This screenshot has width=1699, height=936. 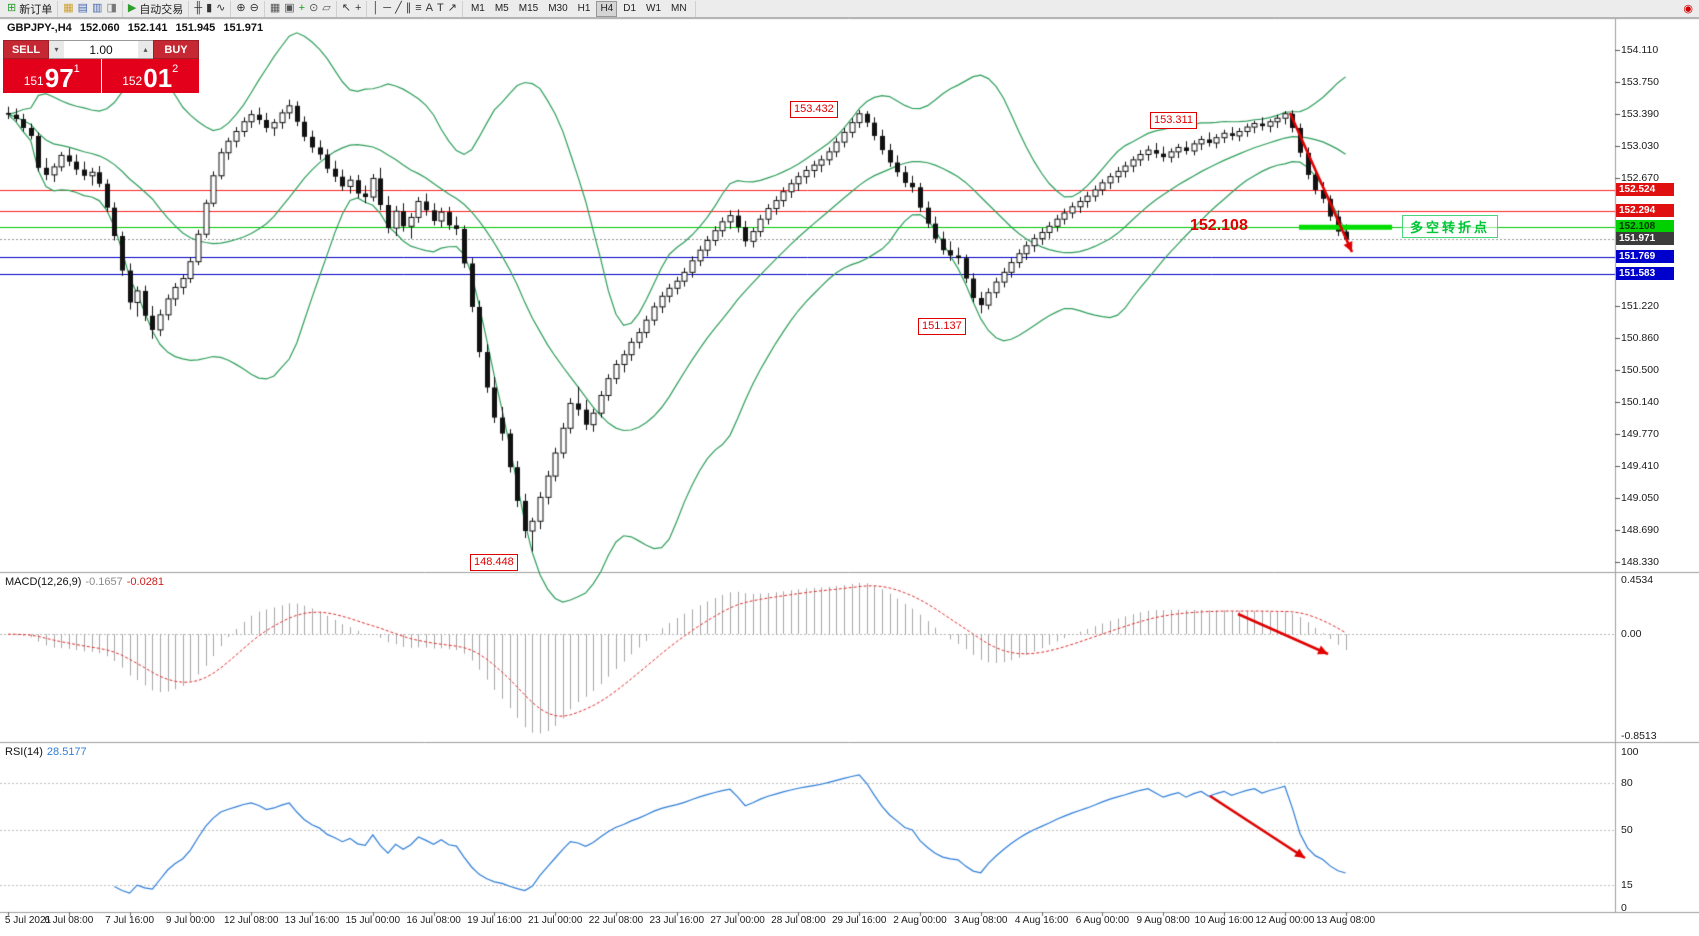 I want to click on auto-trading-button: ▶ 自动交易, so click(x=155, y=8).